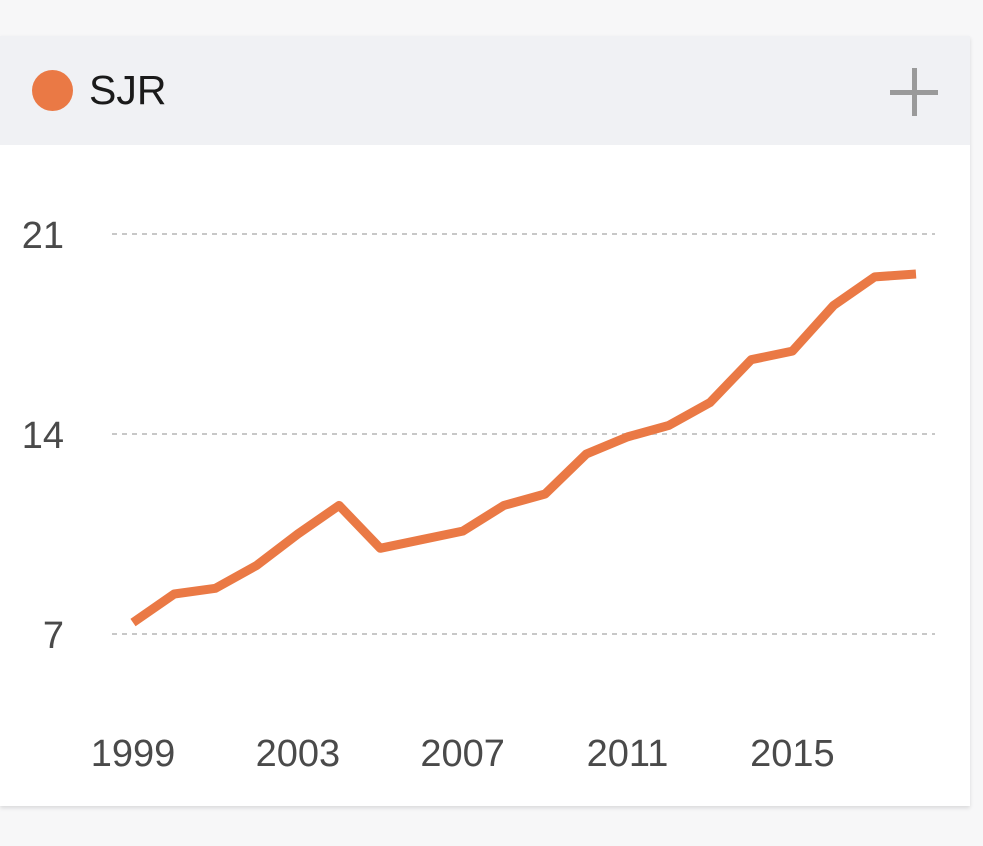  I want to click on chart-header: SJR, so click(485, 90).